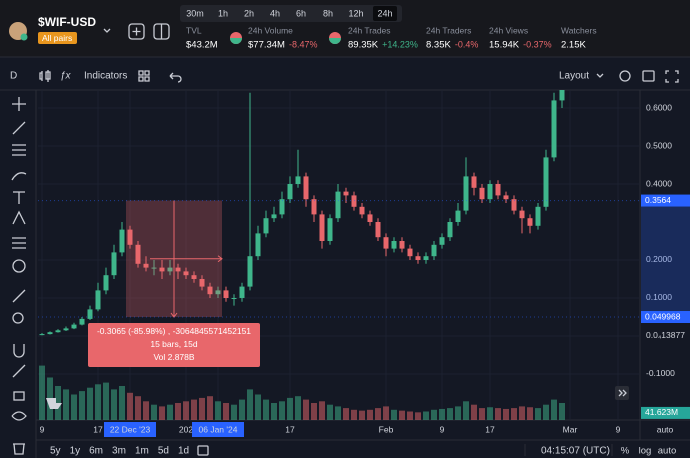  Describe the element at coordinates (574, 76) in the screenshot. I see `layout-button: Layout` at that location.